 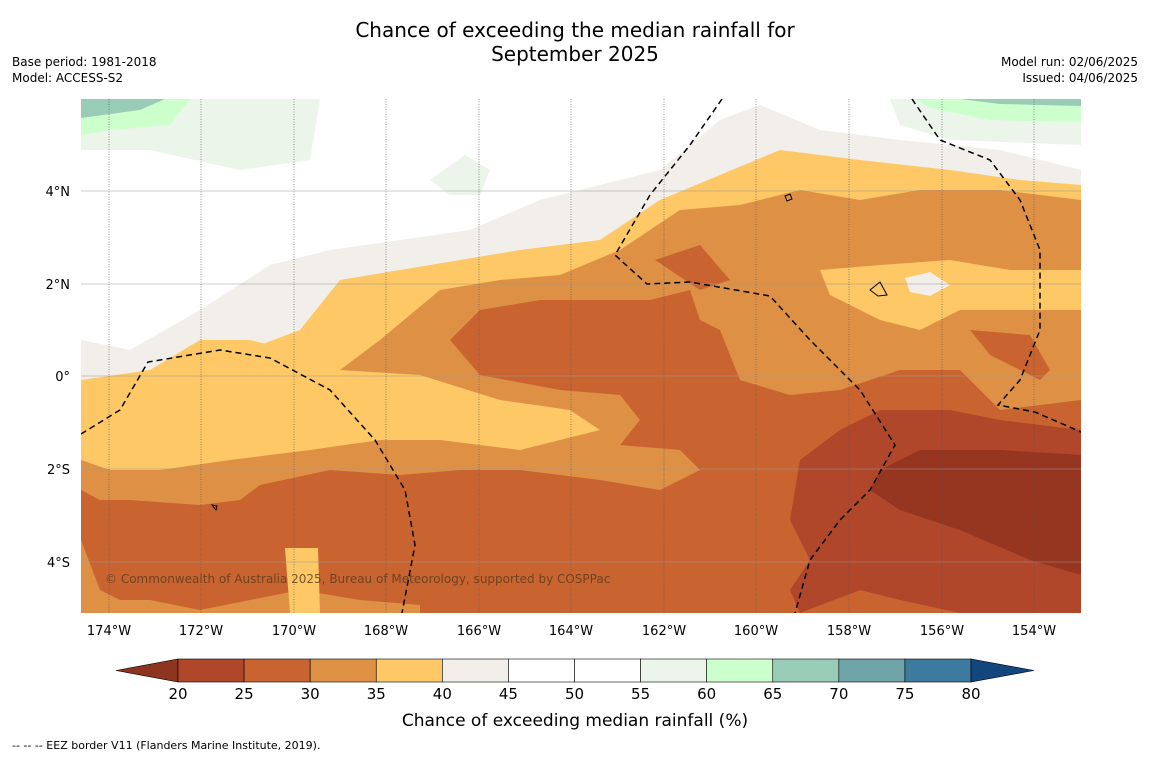 I want to click on colorbar: 20 25 30 35 40 45 50 55 60 65 70 75 80, so click(x=575, y=680).